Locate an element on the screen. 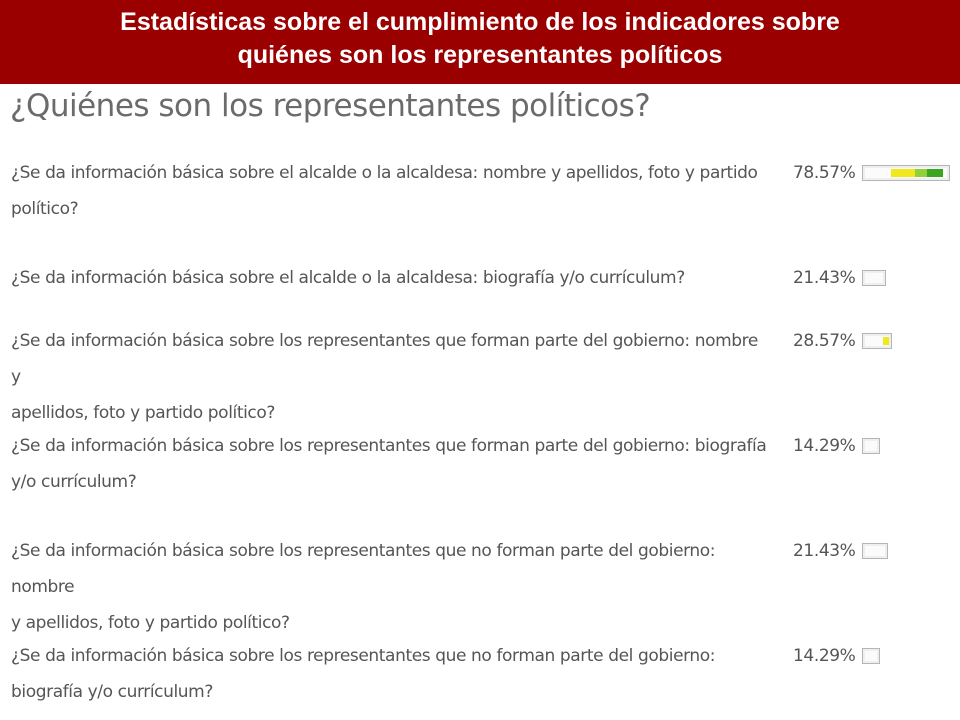 This screenshot has height=720, width=960. progress-fill-light-green is located at coordinates (921, 173).